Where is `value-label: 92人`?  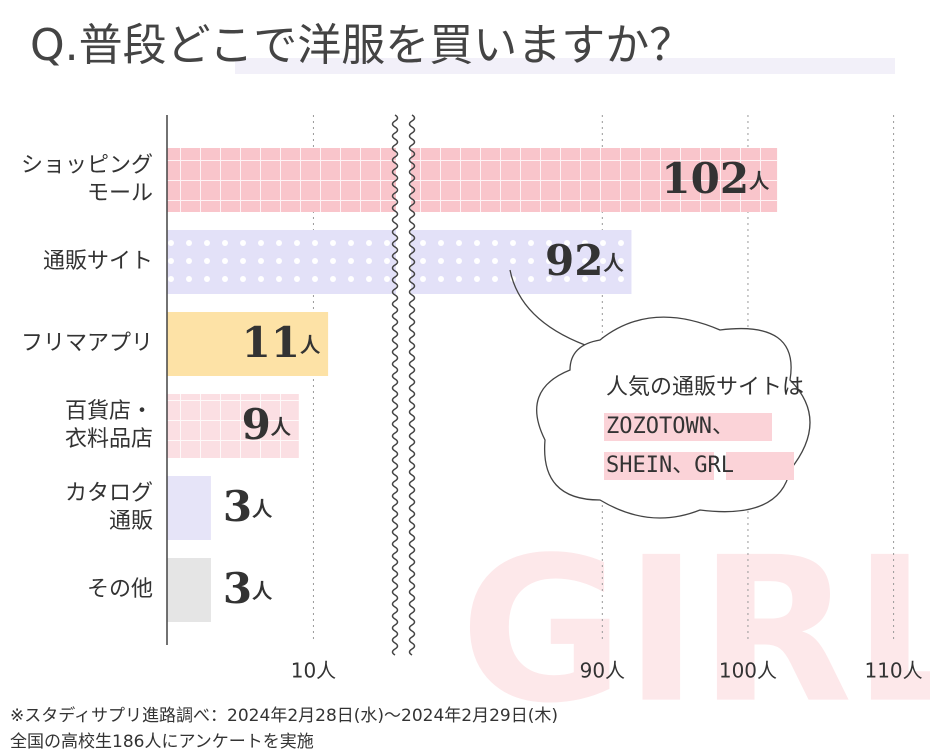 value-label: 92人 is located at coordinates (584, 260).